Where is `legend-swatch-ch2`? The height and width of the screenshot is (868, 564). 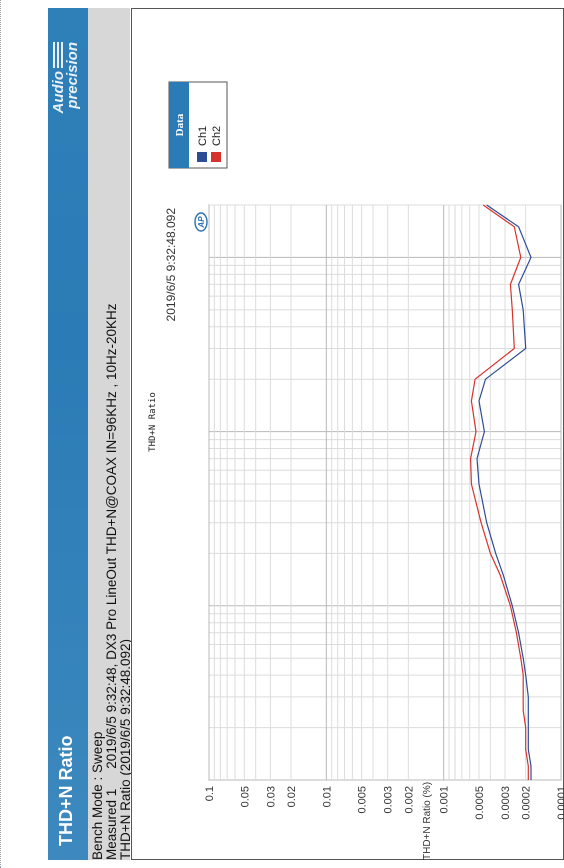 legend-swatch-ch2 is located at coordinates (216, 157).